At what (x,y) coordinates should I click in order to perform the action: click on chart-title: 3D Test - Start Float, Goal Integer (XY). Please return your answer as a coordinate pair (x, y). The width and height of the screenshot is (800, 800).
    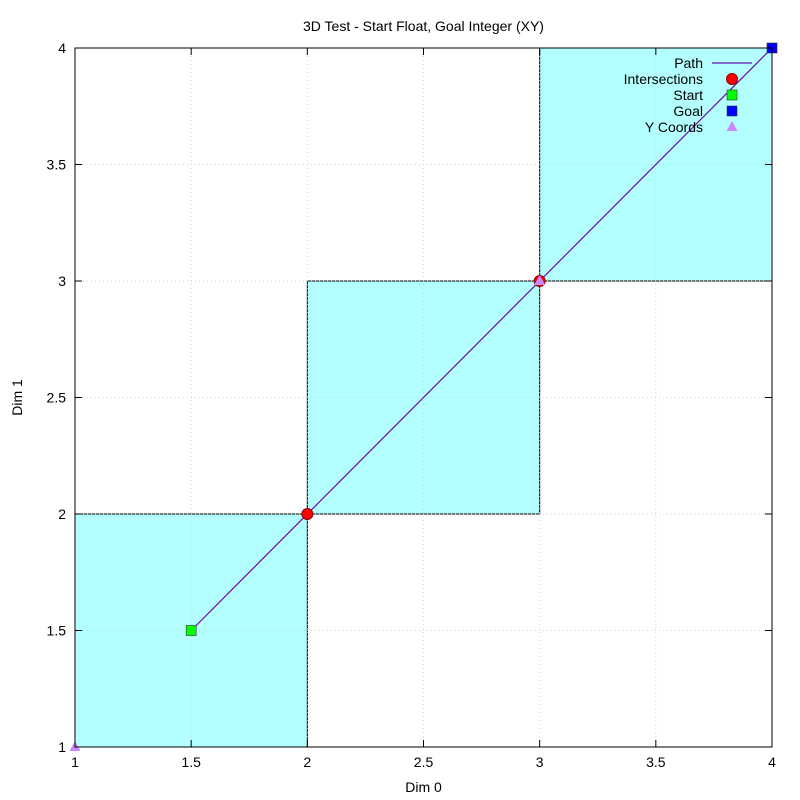
    Looking at the image, I should click on (423, 26).